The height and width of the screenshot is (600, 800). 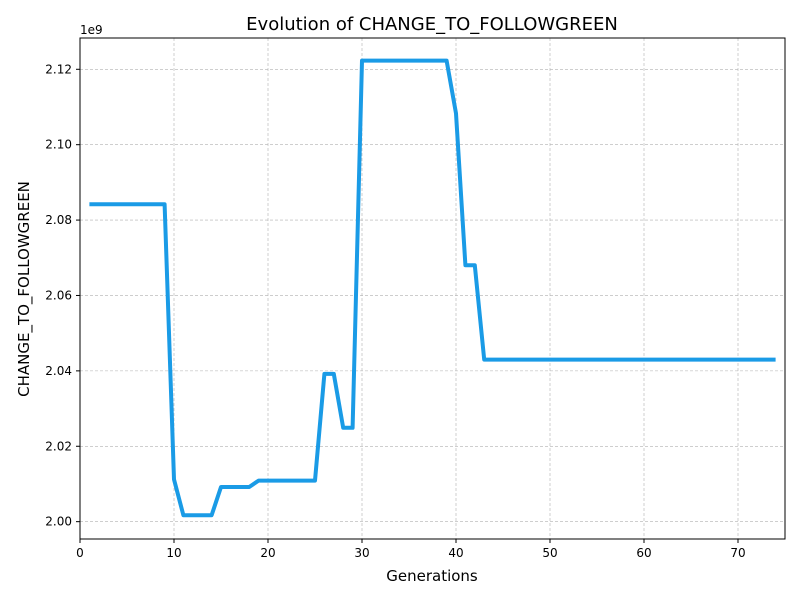 What do you see at coordinates (432, 576) in the screenshot?
I see `x-axis-label: Generations` at bounding box center [432, 576].